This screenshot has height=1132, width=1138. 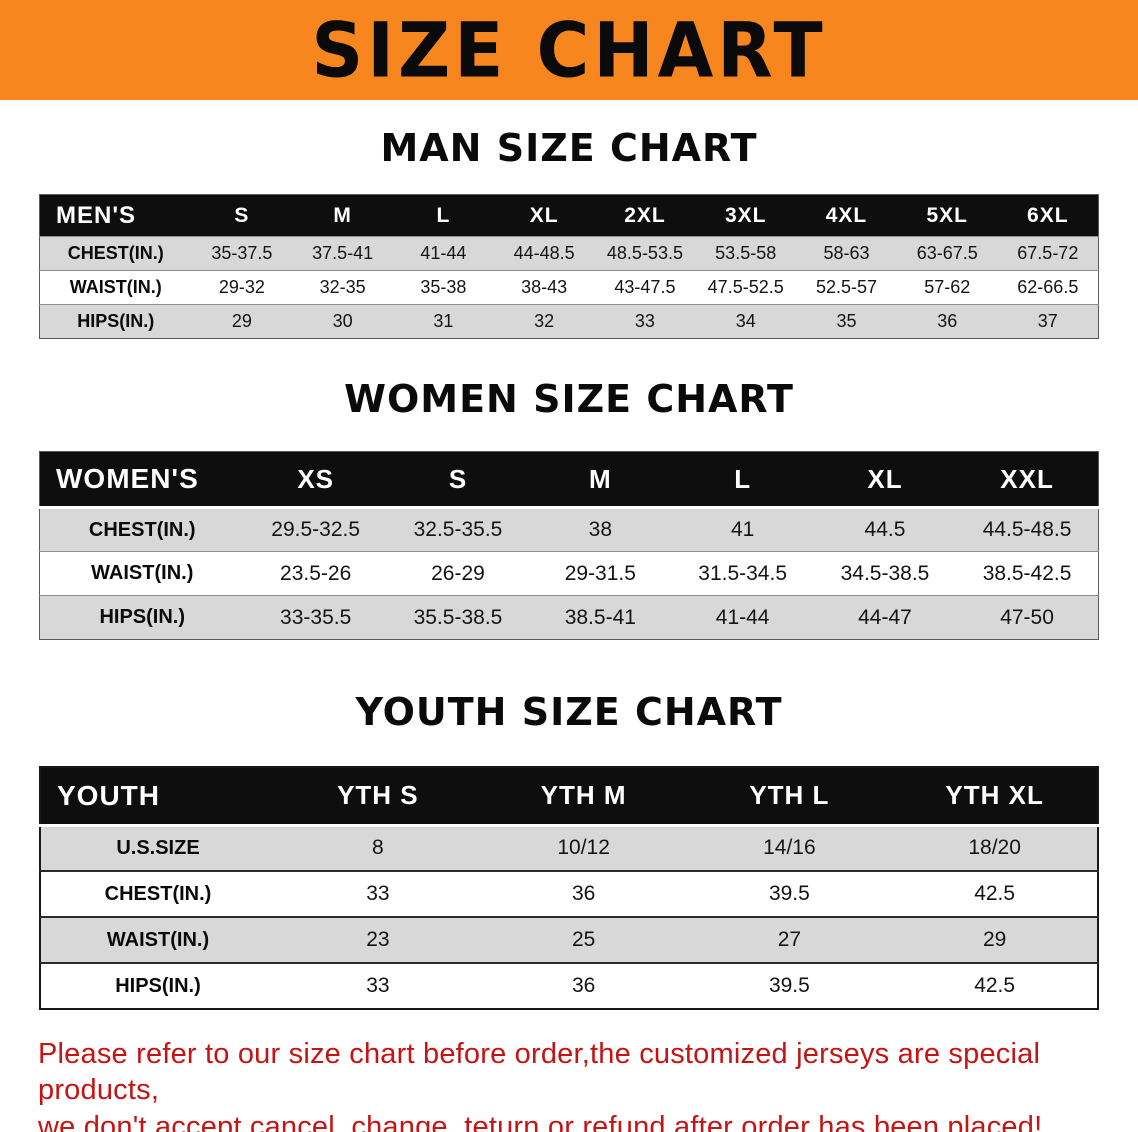 What do you see at coordinates (1027, 573) in the screenshot?
I see `size-value-cell: 38.5-42.5` at bounding box center [1027, 573].